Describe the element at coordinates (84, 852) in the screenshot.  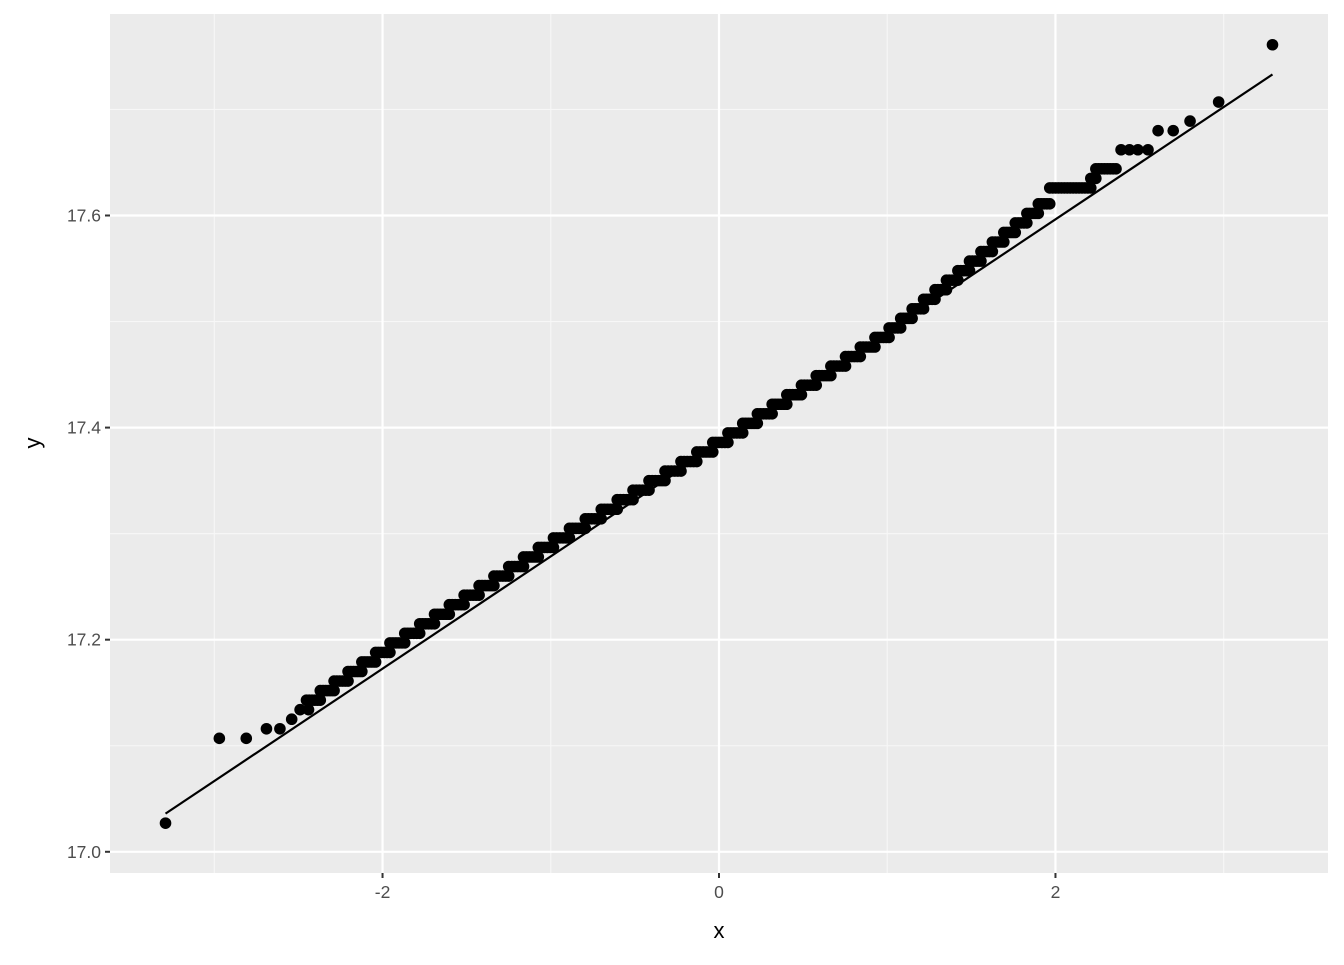
I see `y-tick-label: 17.0` at that location.